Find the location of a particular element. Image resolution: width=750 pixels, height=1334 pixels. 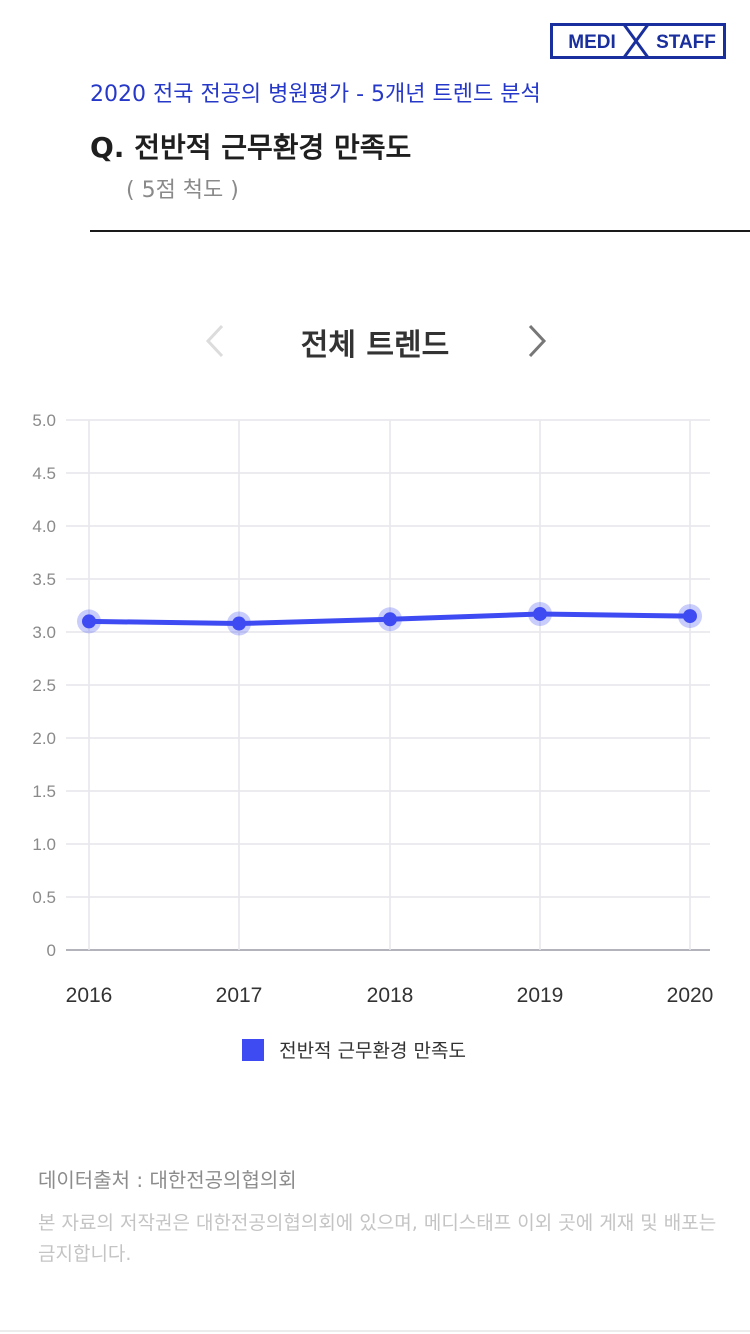

scale-note: ( 5점 척도 ) is located at coordinates (182, 190).